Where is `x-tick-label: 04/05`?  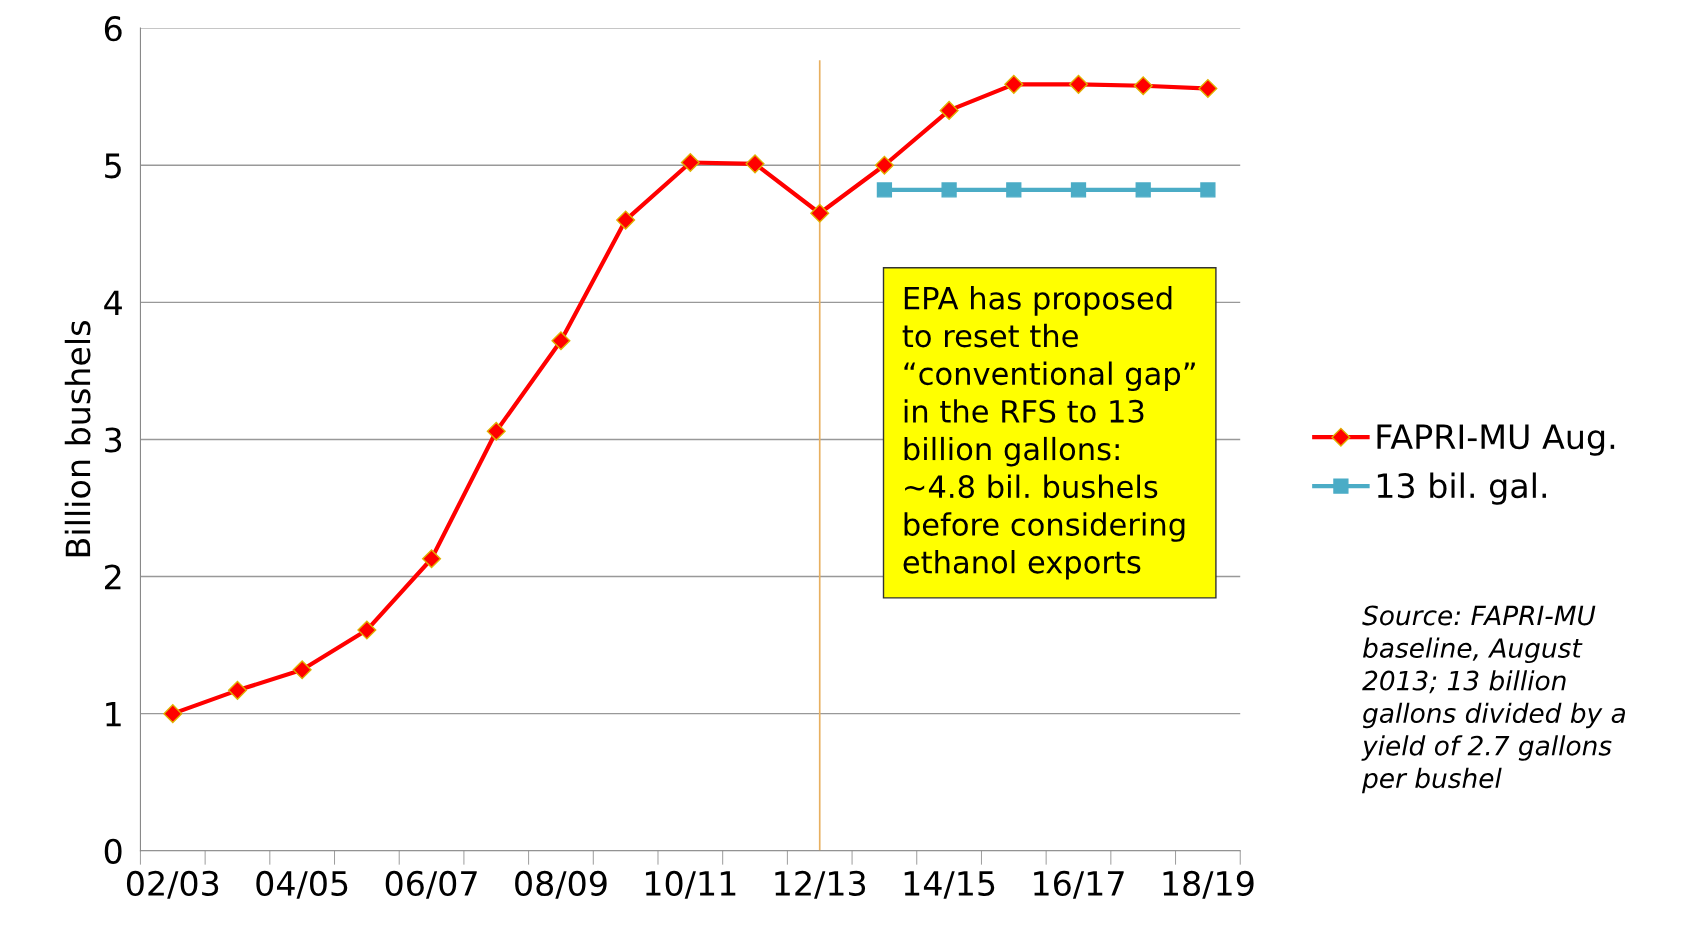
x-tick-label: 04/05 is located at coordinates (302, 884).